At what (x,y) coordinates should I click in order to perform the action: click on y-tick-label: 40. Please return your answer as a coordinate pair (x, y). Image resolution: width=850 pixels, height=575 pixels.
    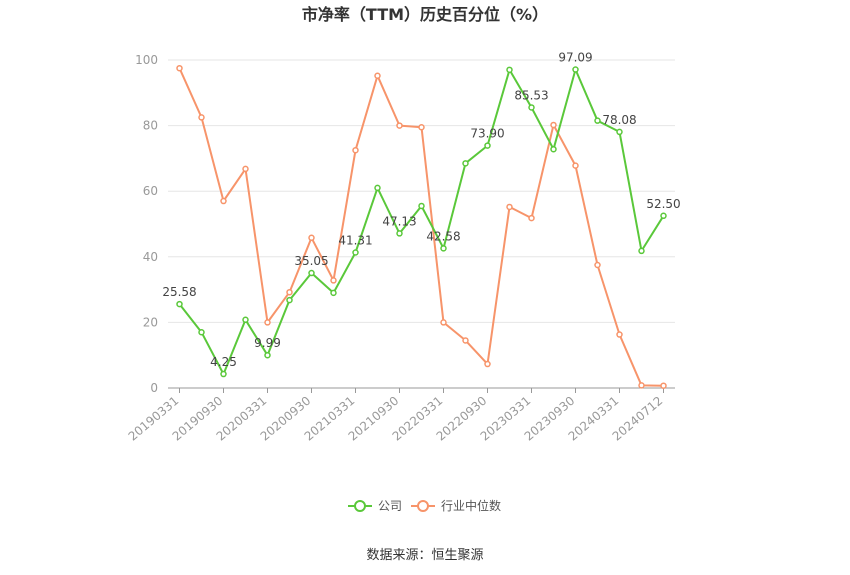
    Looking at the image, I should click on (150, 257).